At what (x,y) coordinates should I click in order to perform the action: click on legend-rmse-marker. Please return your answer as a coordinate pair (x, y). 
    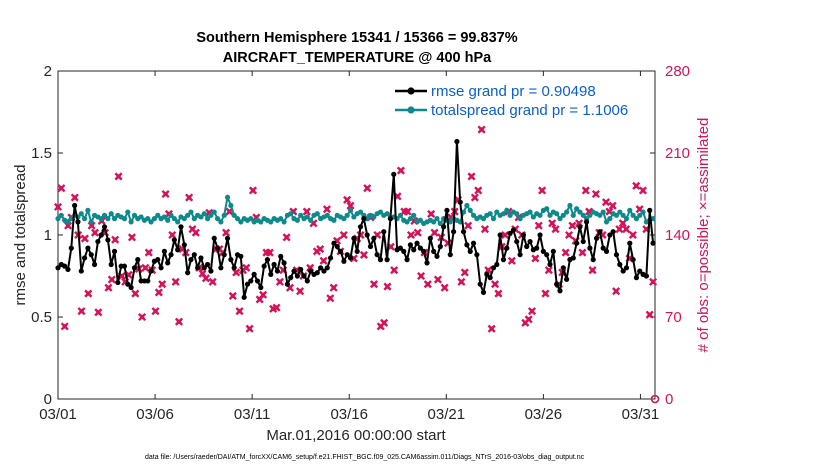
    Looking at the image, I should click on (411, 91).